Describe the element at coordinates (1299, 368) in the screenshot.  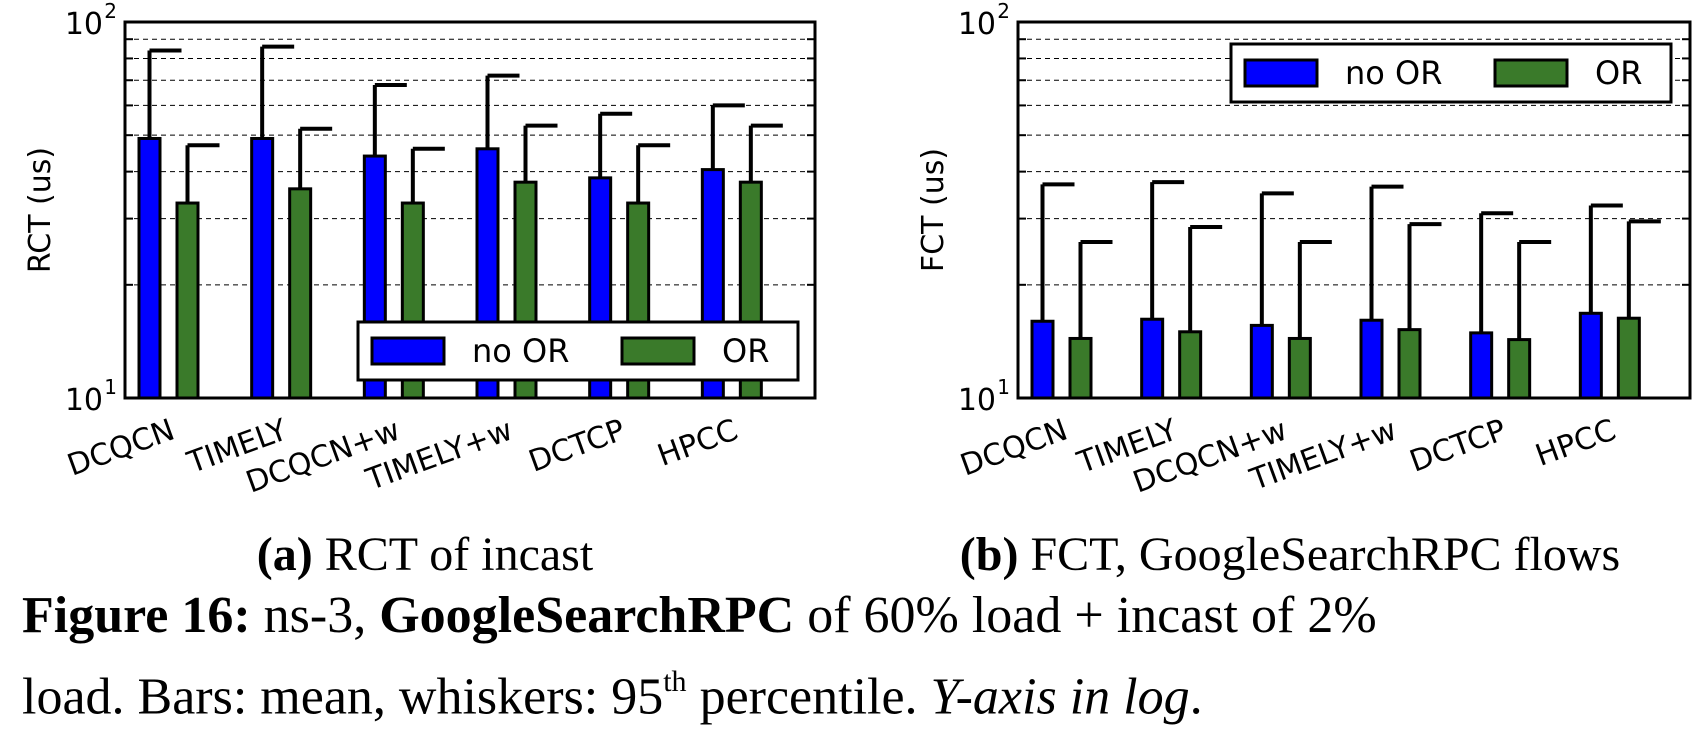
I see `bar-or-dcqcn-plus-w` at that location.